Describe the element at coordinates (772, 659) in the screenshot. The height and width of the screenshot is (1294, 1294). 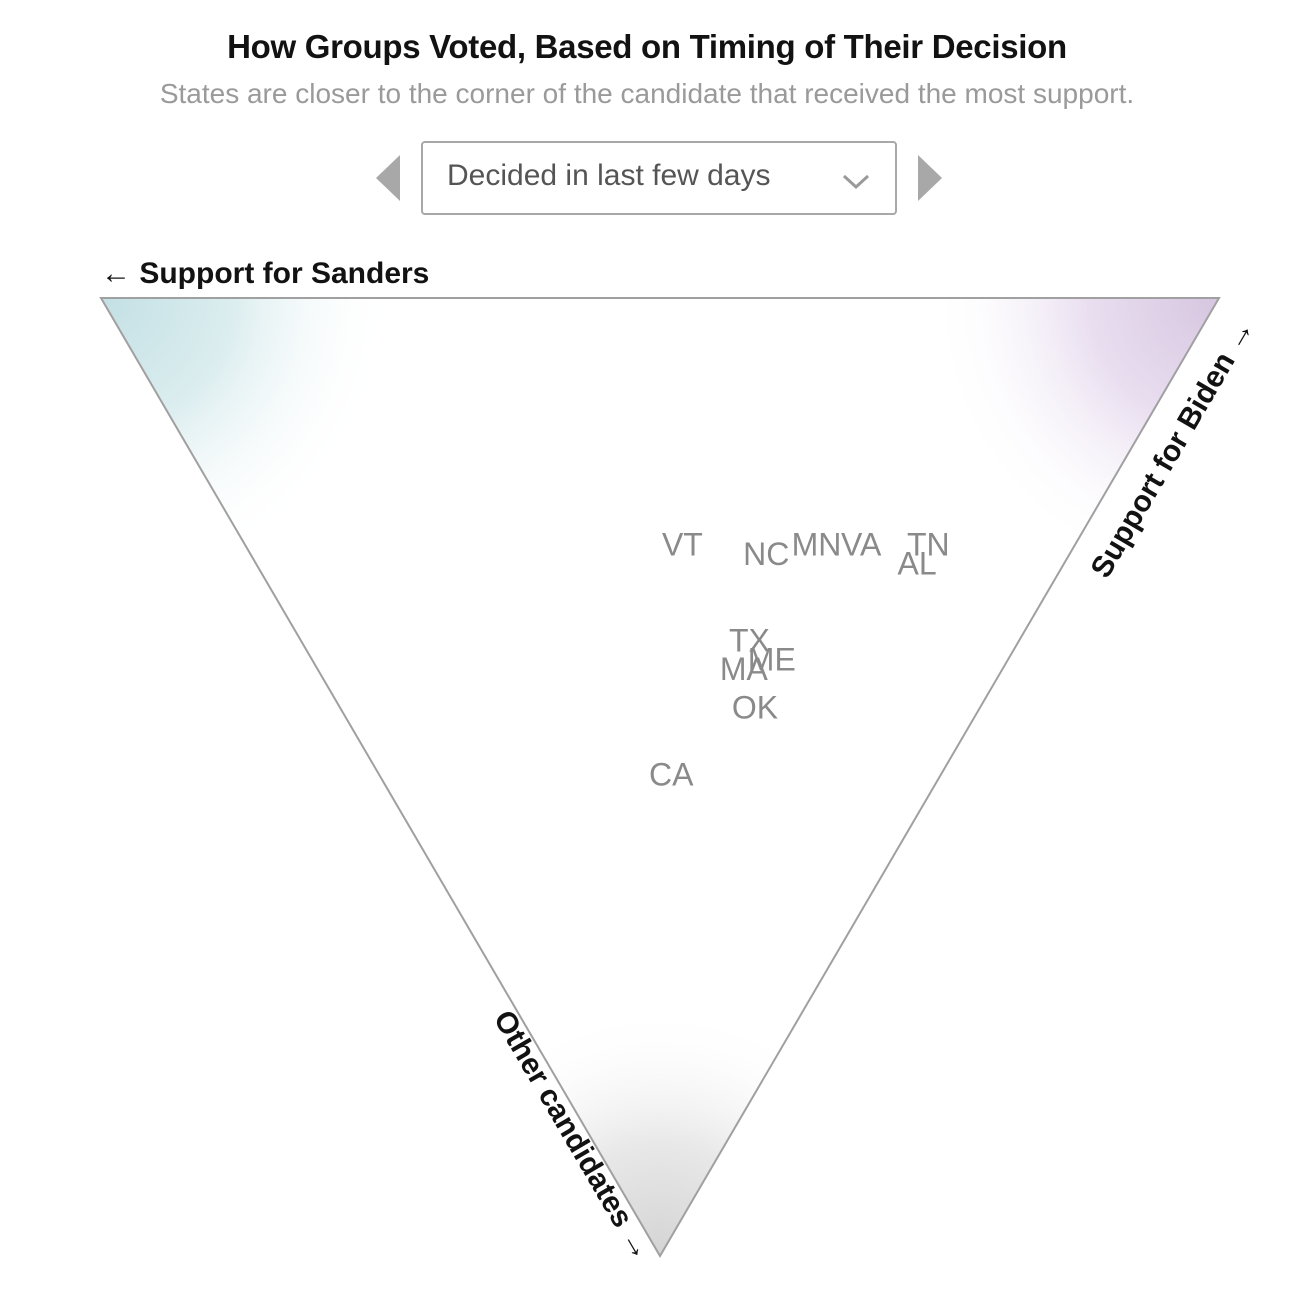
I see `state-label-me: ME` at that location.